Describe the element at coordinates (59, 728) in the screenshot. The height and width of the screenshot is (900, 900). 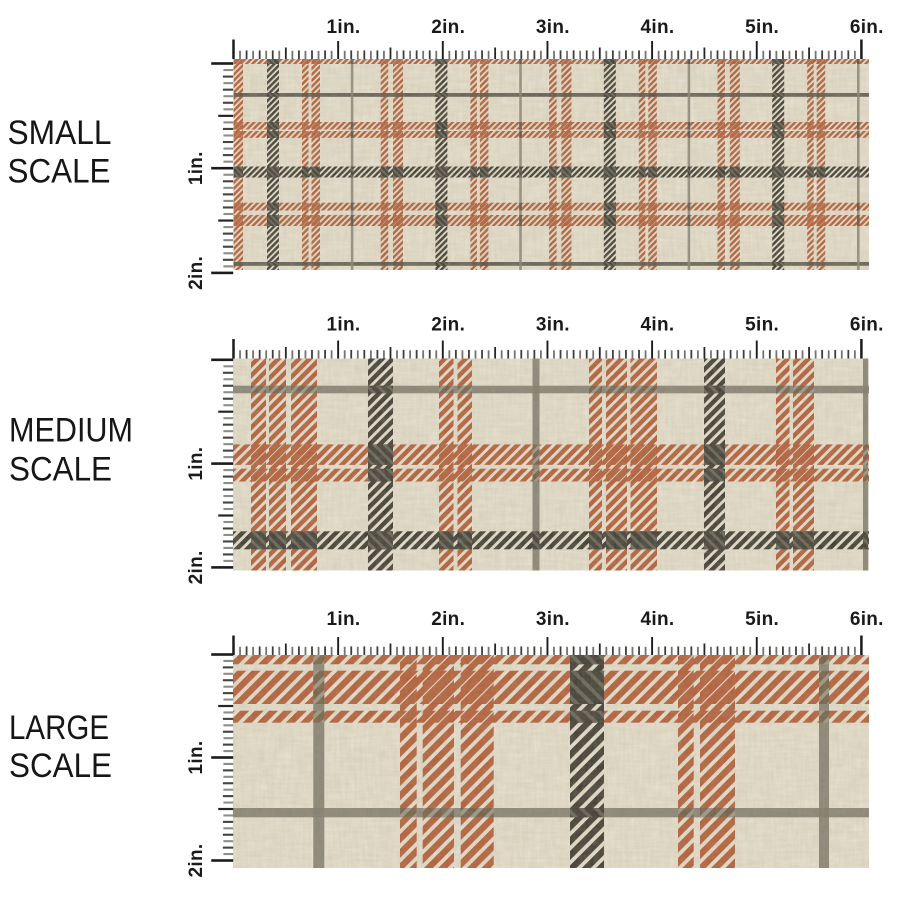
I see `svg-text: LARGE` at that location.